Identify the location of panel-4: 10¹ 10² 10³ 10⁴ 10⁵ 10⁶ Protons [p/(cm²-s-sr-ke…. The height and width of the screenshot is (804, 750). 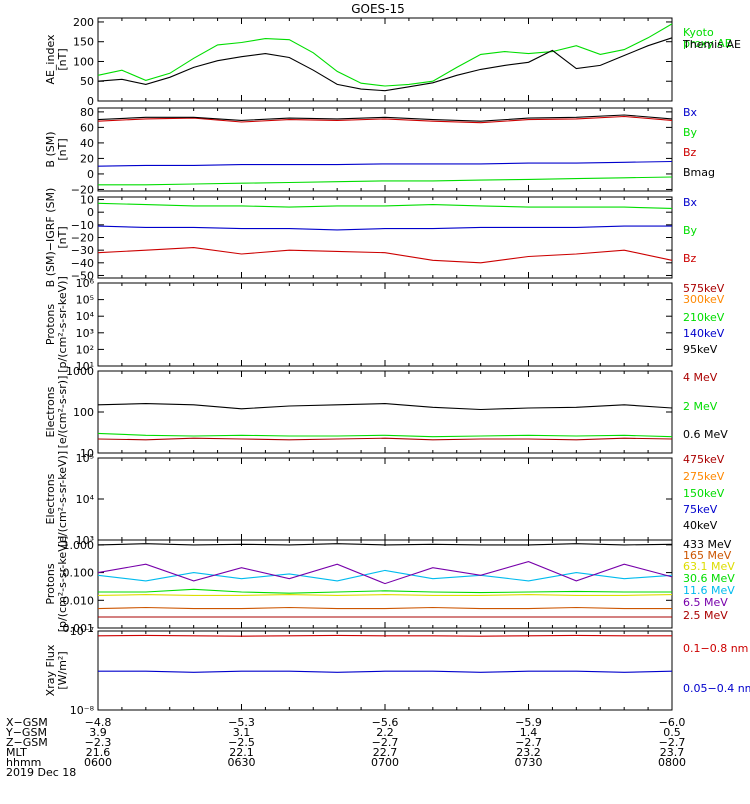
(384, 324).